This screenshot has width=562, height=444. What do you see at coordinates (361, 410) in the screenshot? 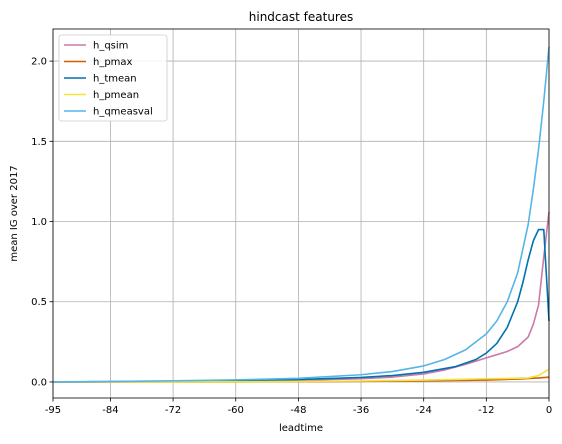
I see `x-tick-label: -36` at bounding box center [361, 410].